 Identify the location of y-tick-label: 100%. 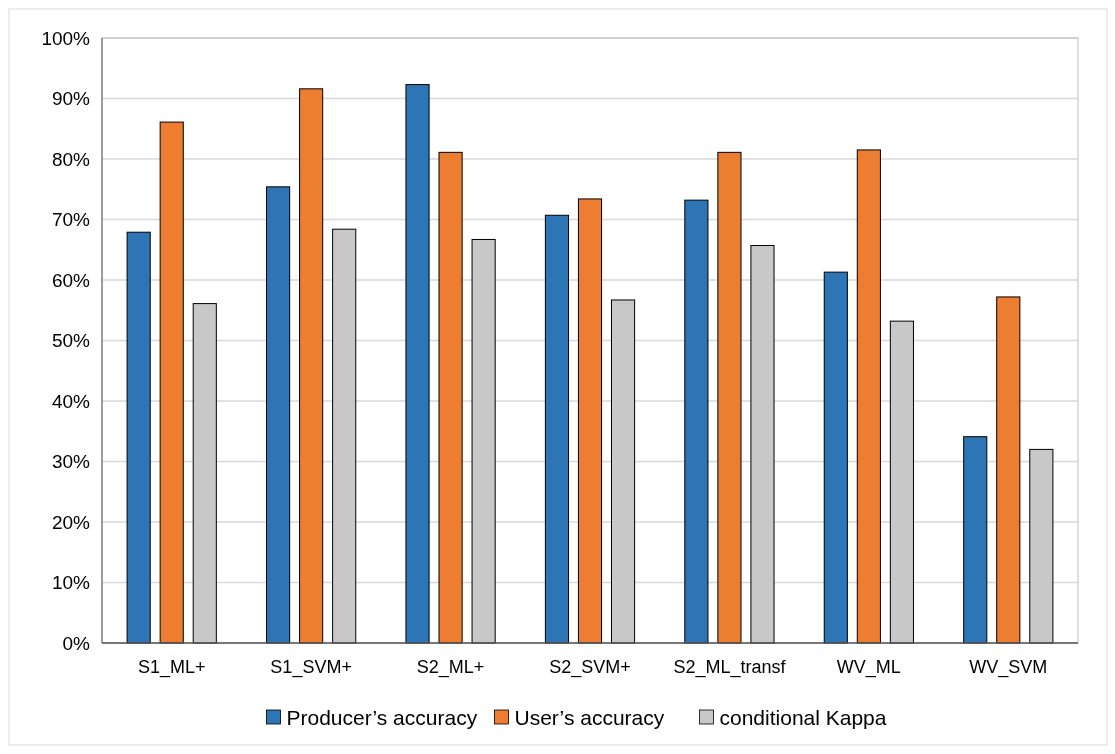
(66, 38).